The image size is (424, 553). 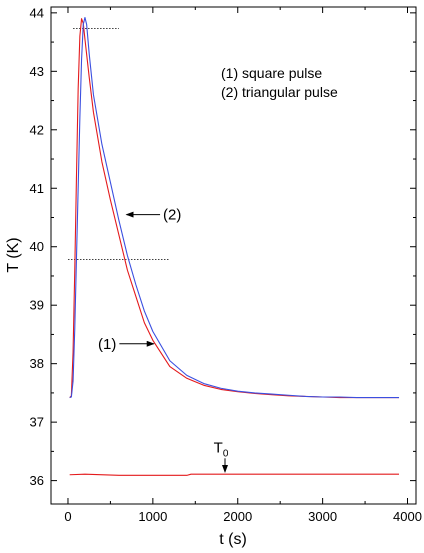 I want to click on reference-lines, so click(x=118, y=144).